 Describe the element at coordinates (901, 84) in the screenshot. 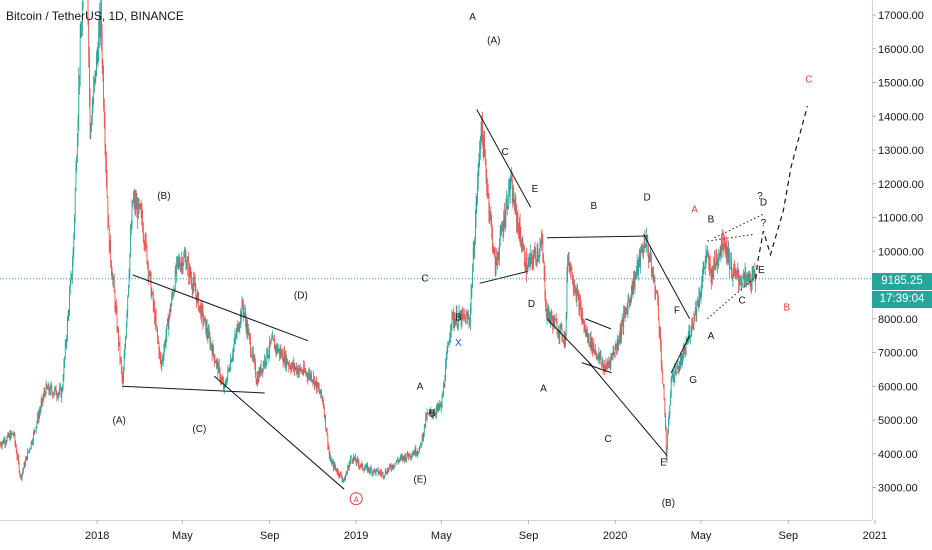

I see `y-tick-label: 15000.00` at that location.